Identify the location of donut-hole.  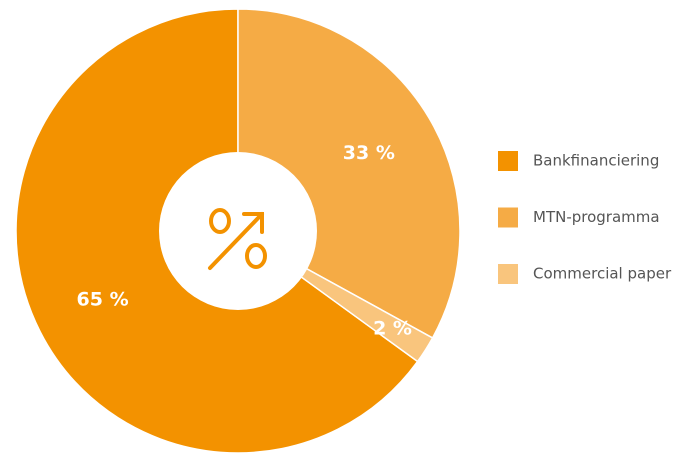
(238, 231).